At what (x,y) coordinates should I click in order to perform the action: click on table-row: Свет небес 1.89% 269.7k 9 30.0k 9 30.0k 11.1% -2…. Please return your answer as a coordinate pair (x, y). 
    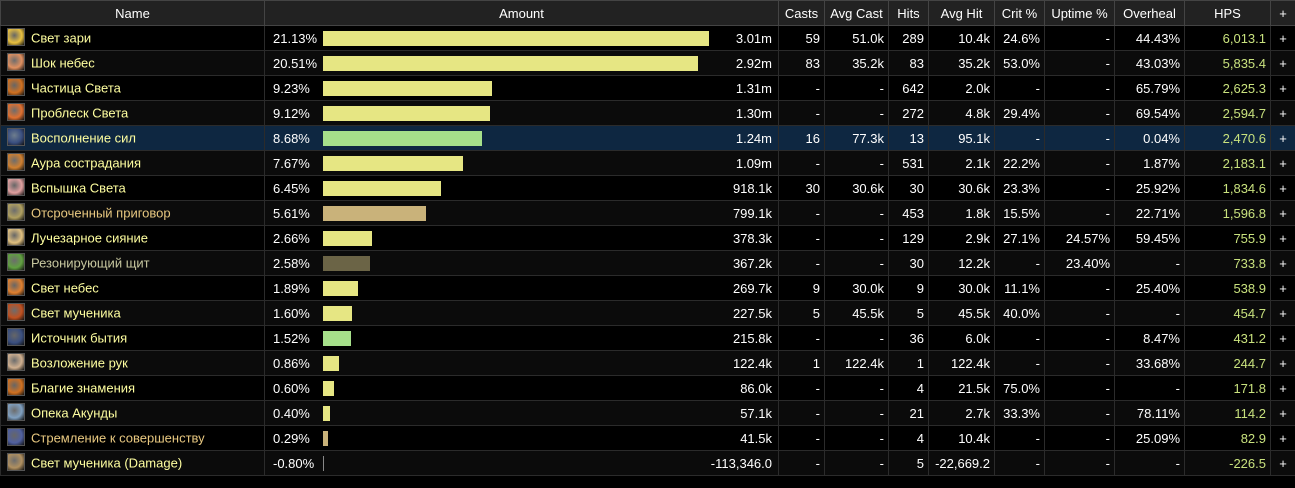
    Looking at the image, I should click on (647, 288).